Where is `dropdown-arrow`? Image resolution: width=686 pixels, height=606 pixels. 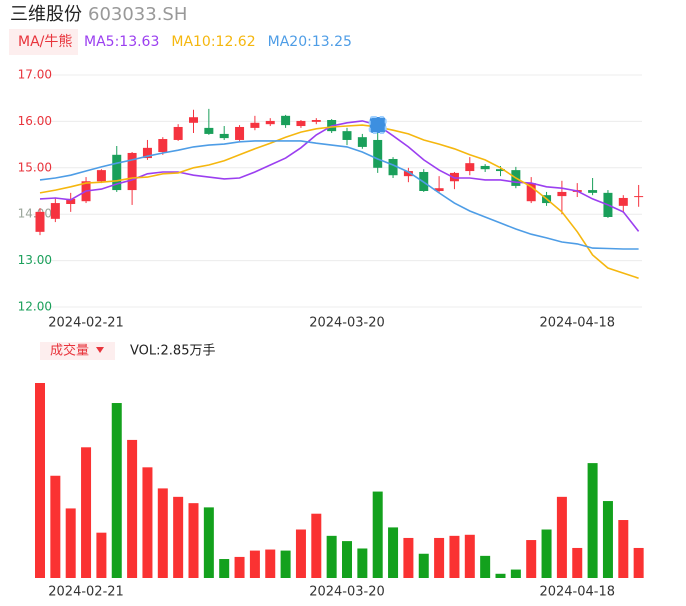 dropdown-arrow is located at coordinates (100, 350).